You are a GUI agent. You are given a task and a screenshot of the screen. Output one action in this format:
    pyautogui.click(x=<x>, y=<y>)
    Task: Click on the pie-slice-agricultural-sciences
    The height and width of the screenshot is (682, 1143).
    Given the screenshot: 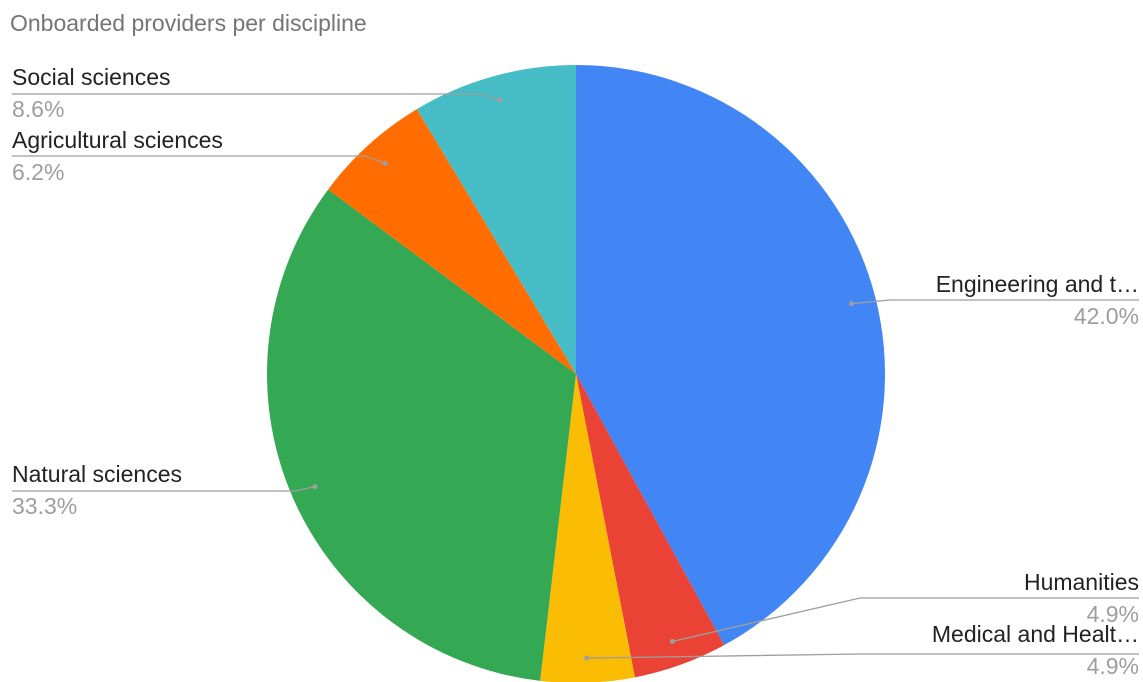 What is the action you would take?
    pyautogui.click(x=452, y=241)
    